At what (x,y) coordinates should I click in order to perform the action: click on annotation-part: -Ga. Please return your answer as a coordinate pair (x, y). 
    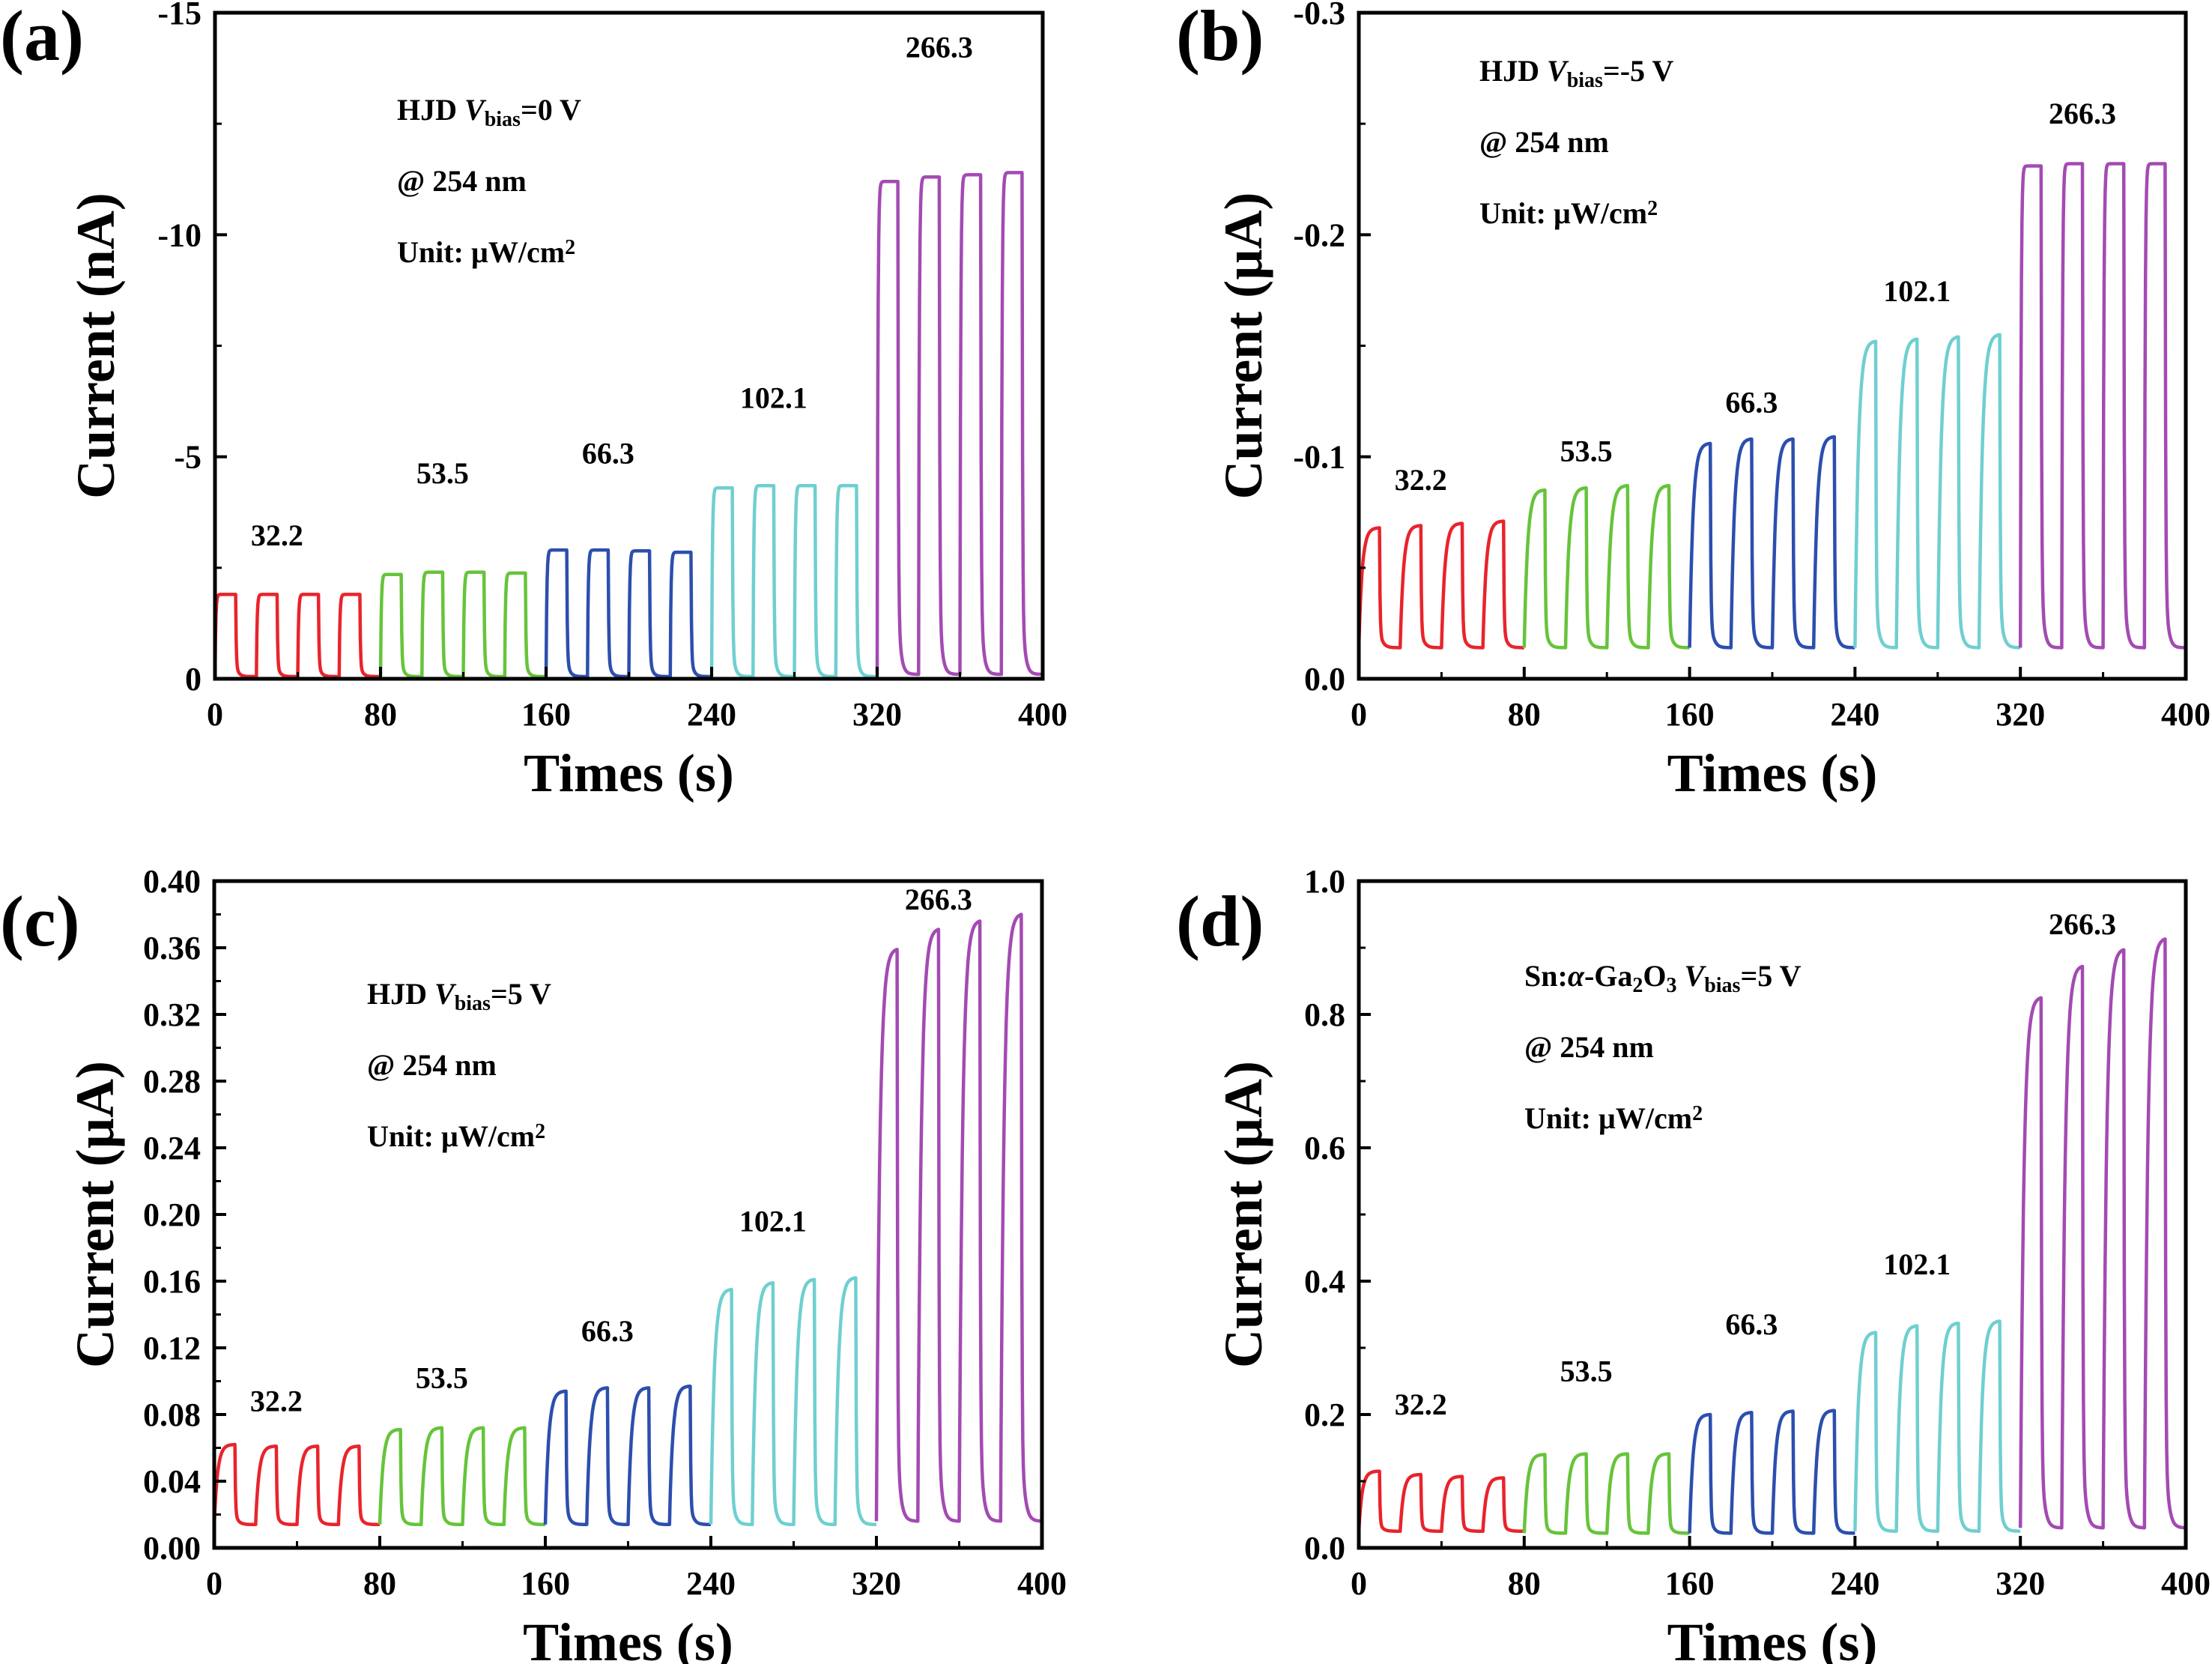
    Looking at the image, I should click on (1608, 976).